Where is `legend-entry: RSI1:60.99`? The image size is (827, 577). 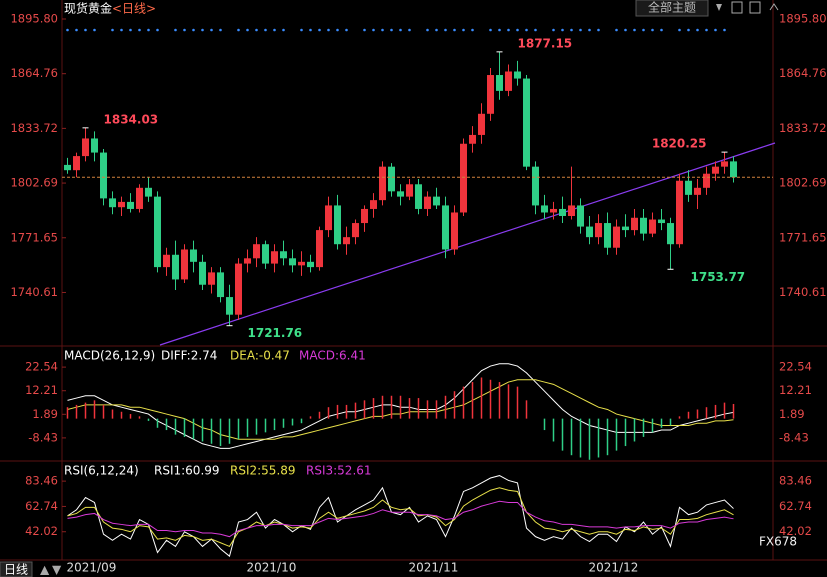
legend-entry: RSI1:60.99 is located at coordinates (187, 471).